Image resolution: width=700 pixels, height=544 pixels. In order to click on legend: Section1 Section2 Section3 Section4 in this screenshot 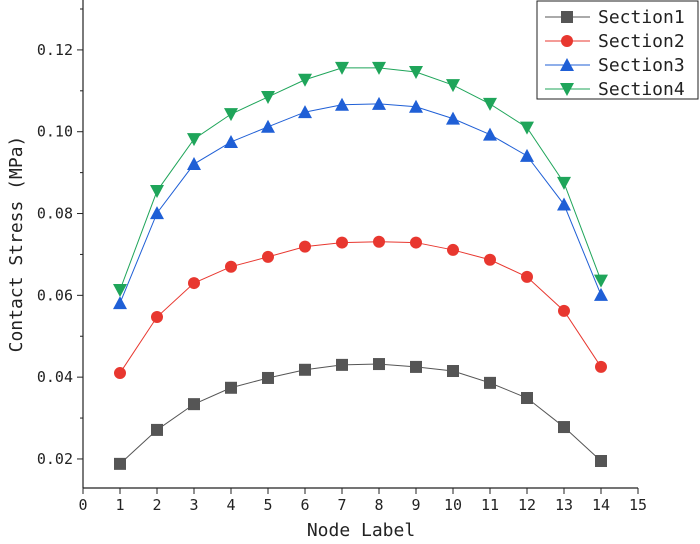, I will do `click(617, 50)`.